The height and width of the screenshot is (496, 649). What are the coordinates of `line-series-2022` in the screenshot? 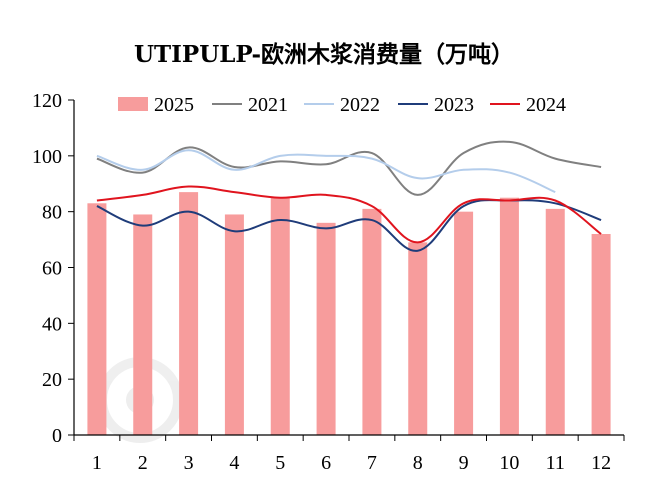 It's located at (326, 171).